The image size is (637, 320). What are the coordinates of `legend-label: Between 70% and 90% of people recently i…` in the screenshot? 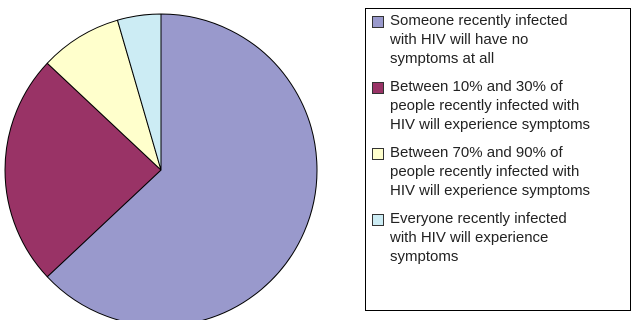 It's located at (490, 171).